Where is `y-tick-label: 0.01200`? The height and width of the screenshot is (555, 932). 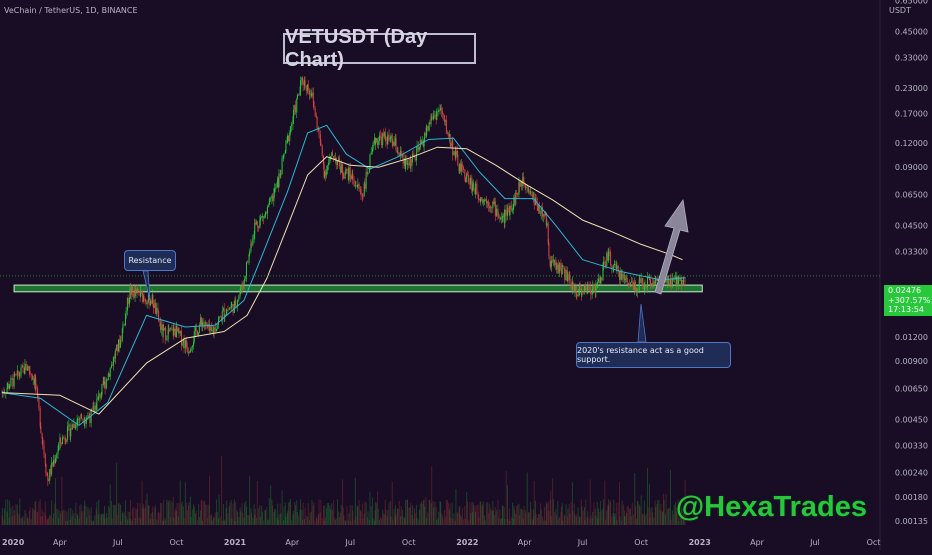 y-tick-label: 0.01200 is located at coordinates (911, 337).